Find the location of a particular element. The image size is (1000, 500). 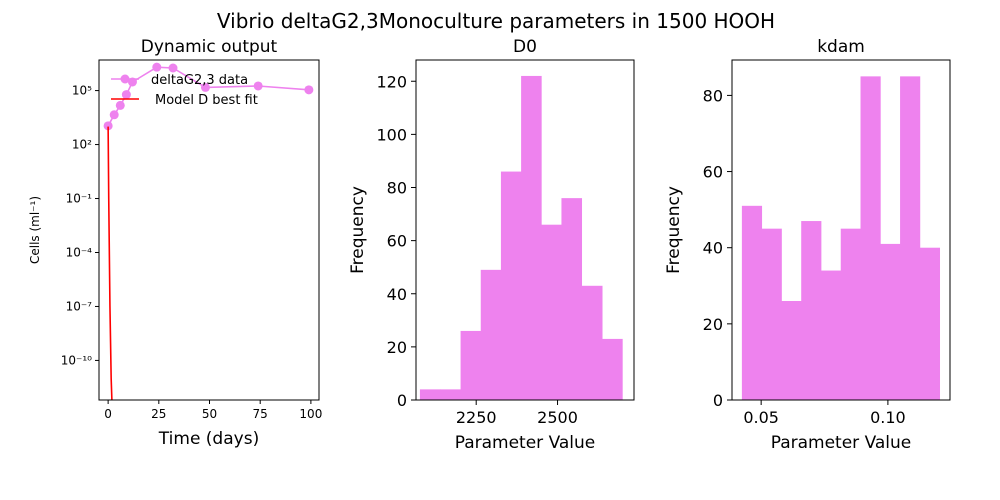

plot-area is located at coordinates (208, 231).